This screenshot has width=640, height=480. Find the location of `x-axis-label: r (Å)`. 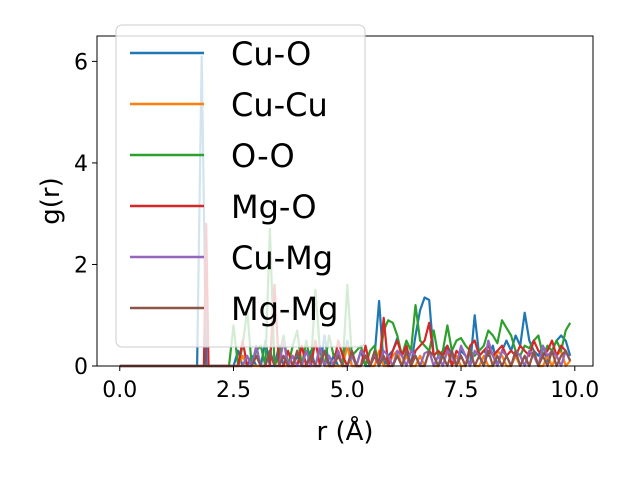

x-axis-label: r (Å) is located at coordinates (344, 431).